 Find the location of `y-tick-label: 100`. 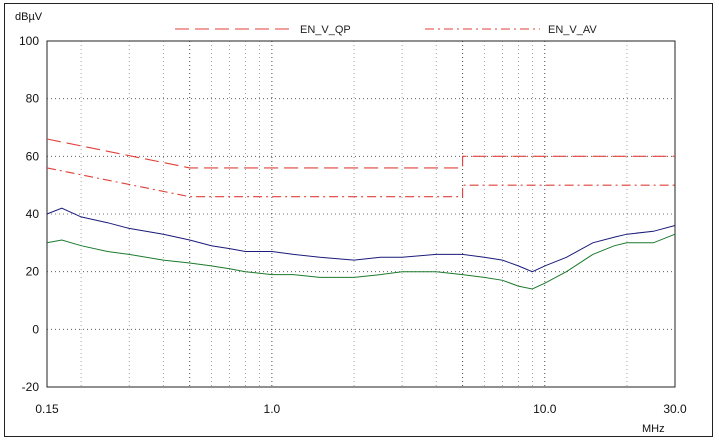

y-tick-label: 100 is located at coordinates (29, 41).